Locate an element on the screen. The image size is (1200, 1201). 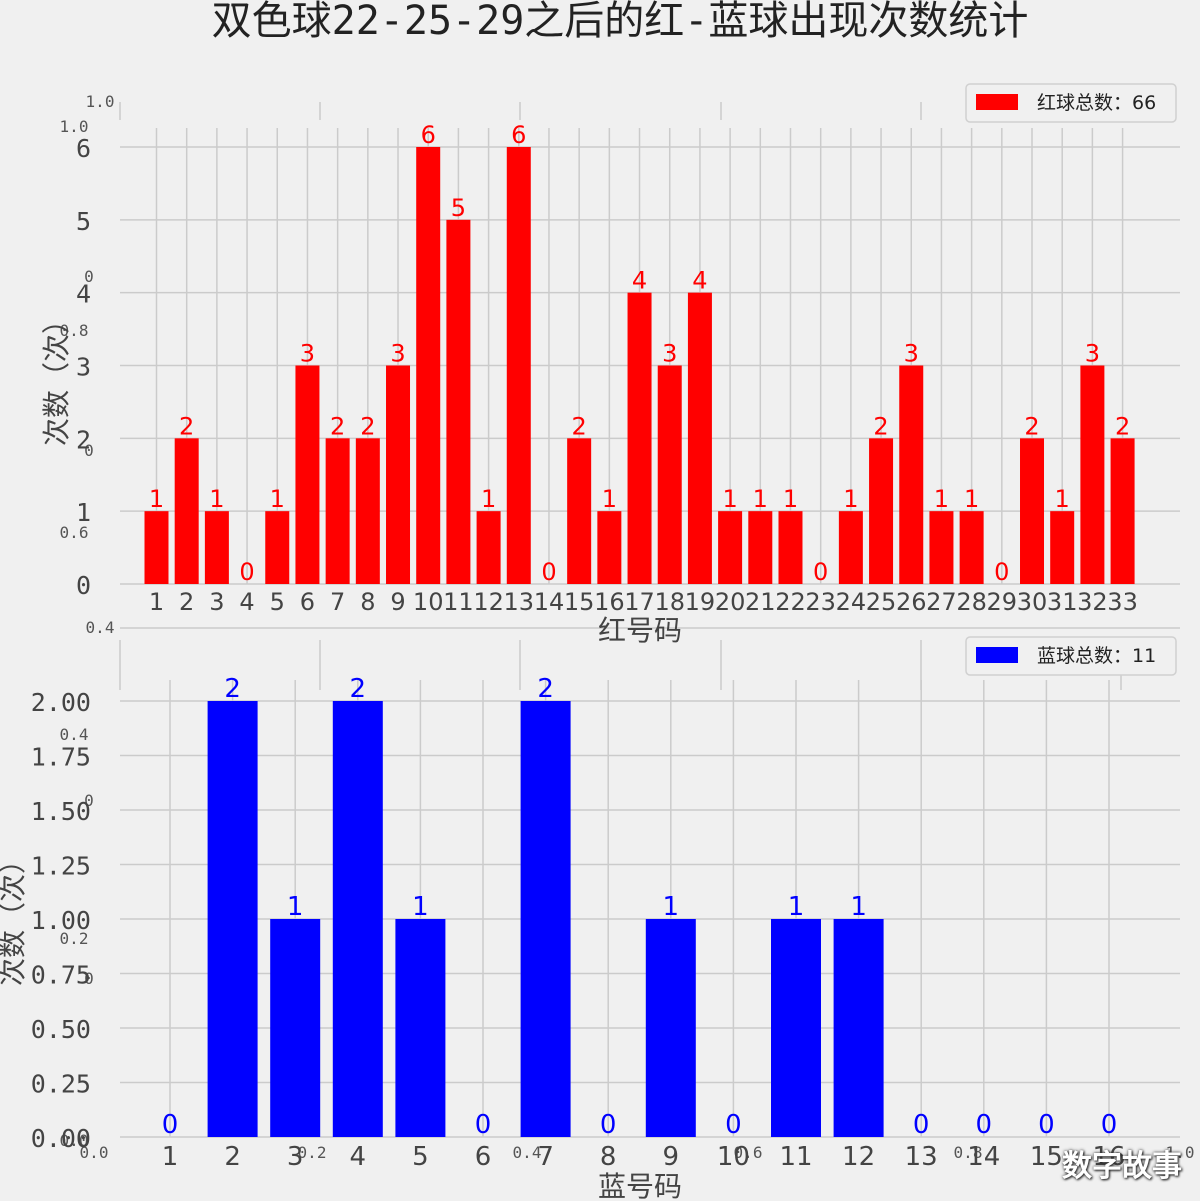
y-tick-label: 2 is located at coordinates (83, 439).